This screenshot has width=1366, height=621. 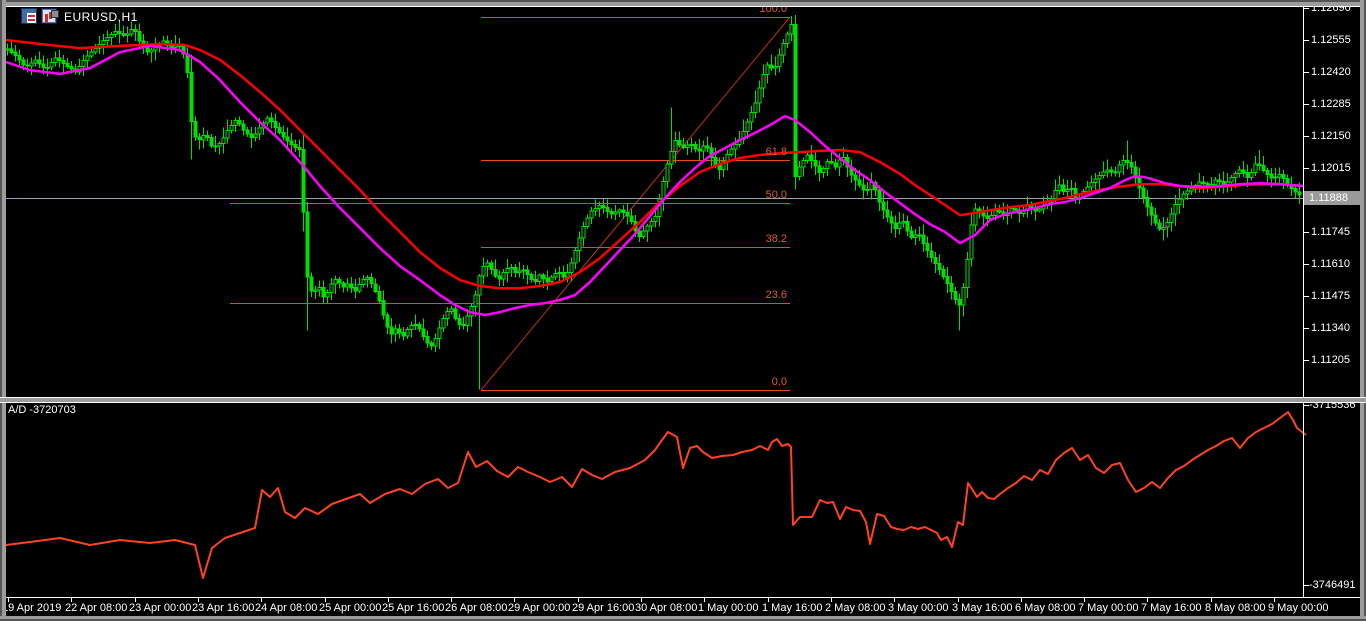 What do you see at coordinates (1330, 232) in the screenshot?
I see `price-axis-label: 1.11745` at bounding box center [1330, 232].